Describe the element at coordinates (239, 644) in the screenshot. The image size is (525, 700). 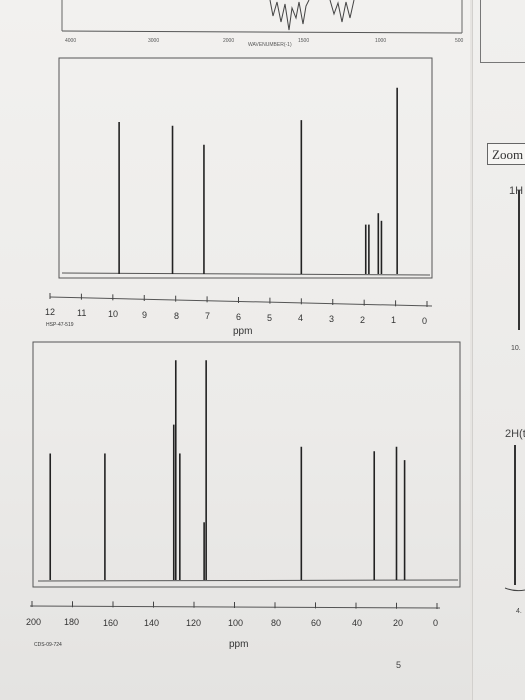
I see `c-nmr-unit: ppm` at that location.